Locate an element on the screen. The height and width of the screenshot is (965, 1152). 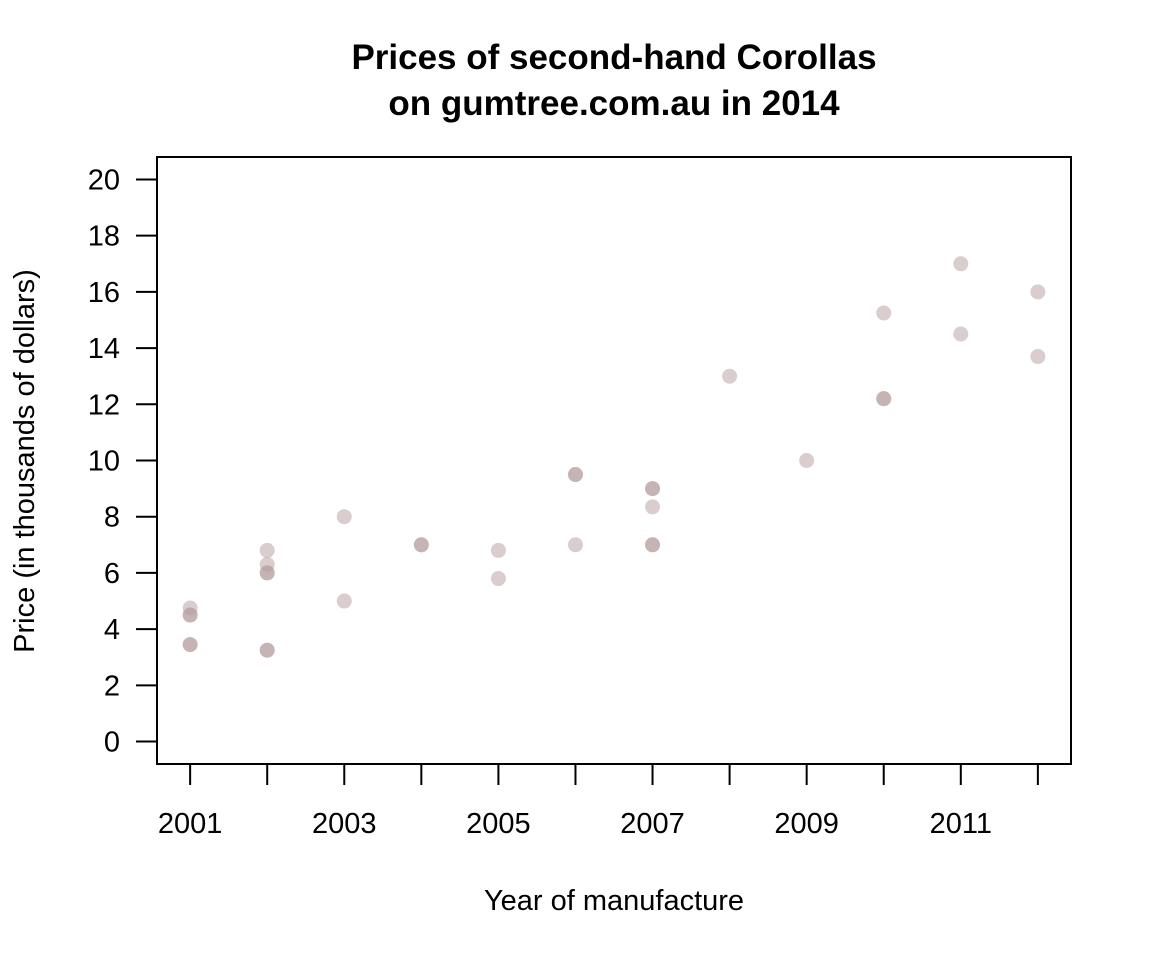
x-tick-label: 2009 is located at coordinates (806, 824).